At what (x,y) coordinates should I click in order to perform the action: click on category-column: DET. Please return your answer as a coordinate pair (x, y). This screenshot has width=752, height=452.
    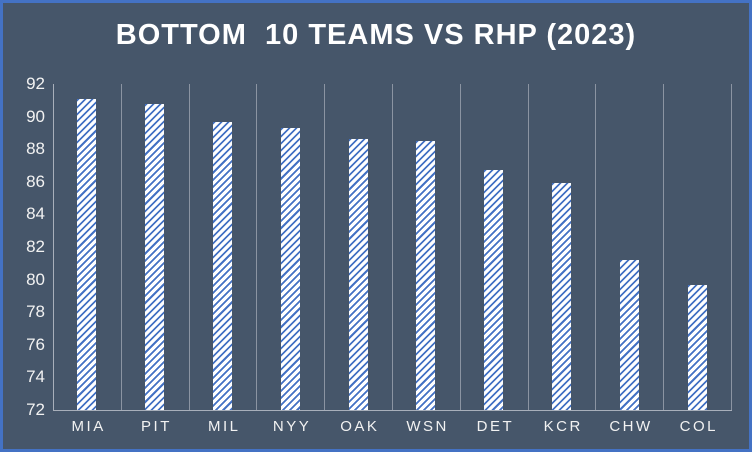
    Looking at the image, I should click on (495, 259).